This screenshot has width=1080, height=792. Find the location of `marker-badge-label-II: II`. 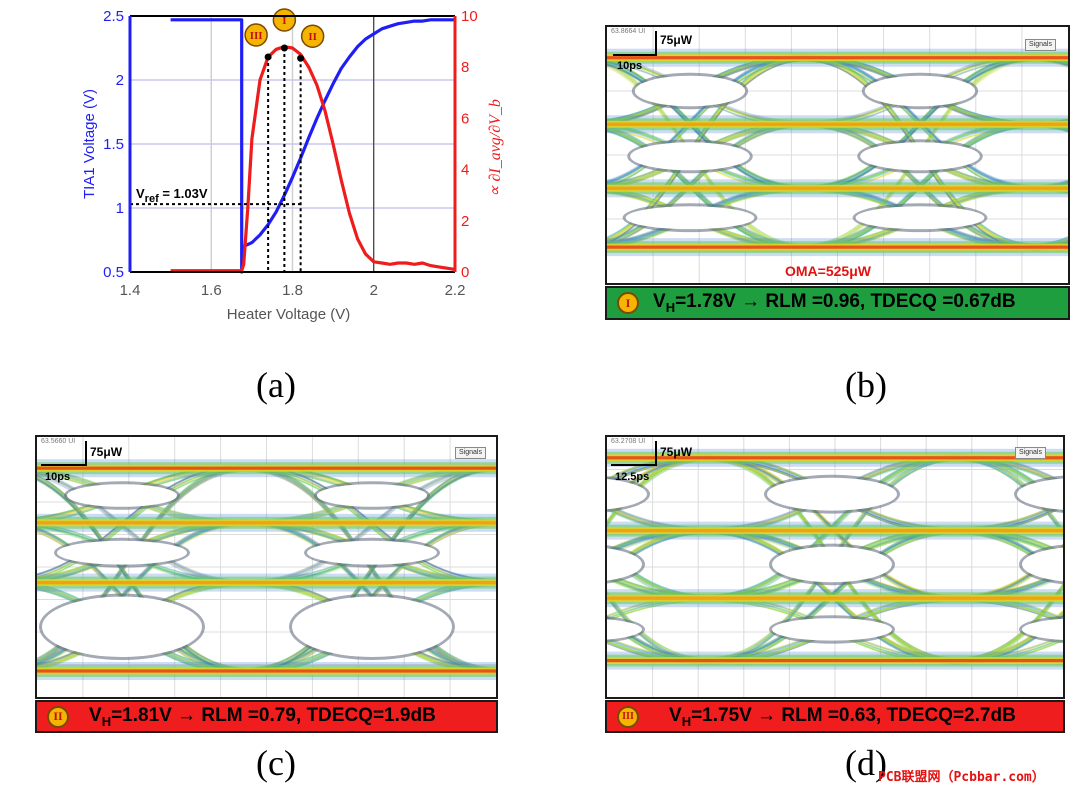

marker-badge-label-II: II is located at coordinates (312, 37).